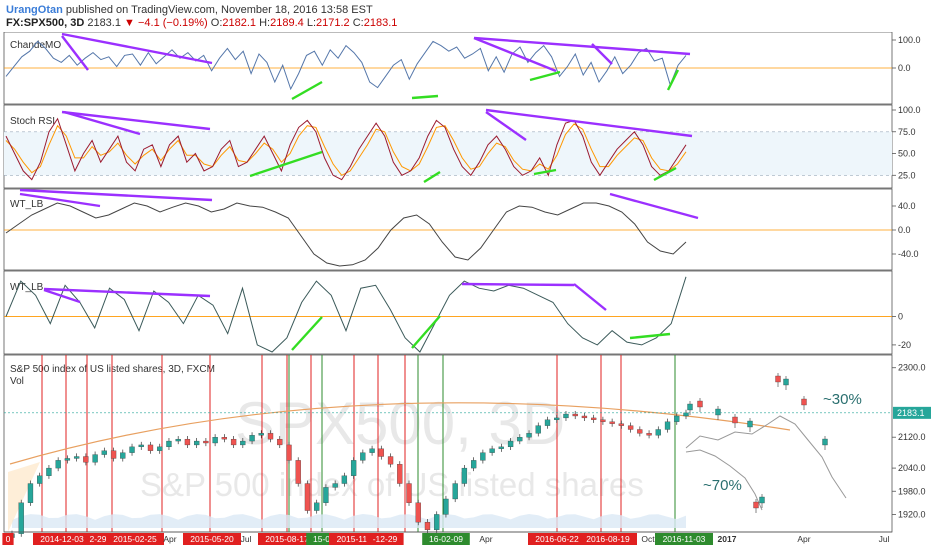 The image size is (932, 550). Describe the element at coordinates (724, 480) in the screenshot. I see `projection-line-down` at that location.